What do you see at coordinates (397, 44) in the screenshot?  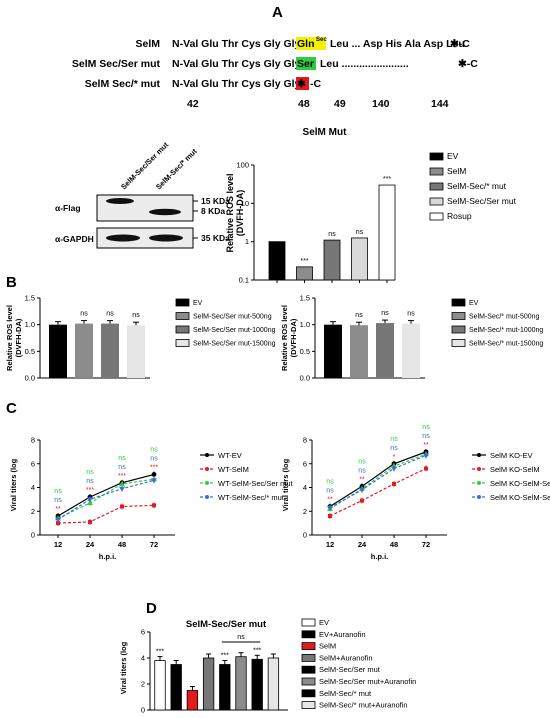 I see `seq-row-rest: Leu ... Asp His Ala Asp Leu` at bounding box center [397, 44].